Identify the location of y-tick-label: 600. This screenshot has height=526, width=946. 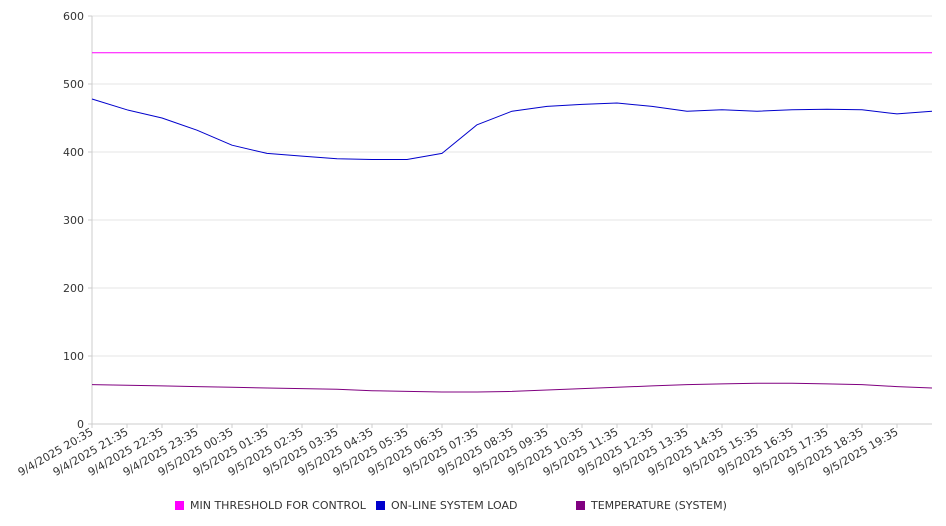
(73, 16).